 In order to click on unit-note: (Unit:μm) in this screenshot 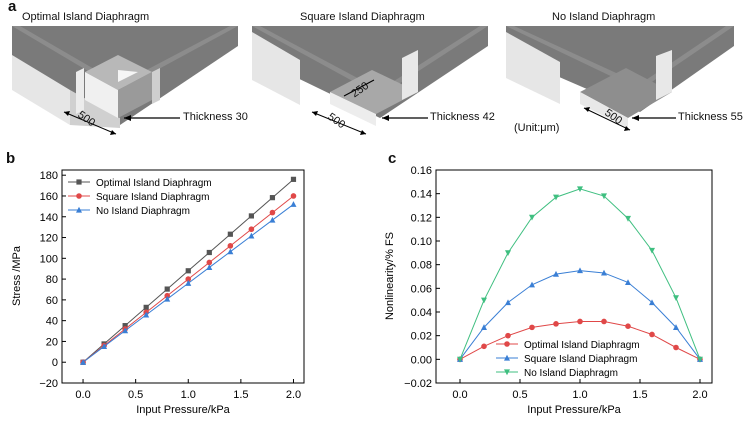, I will do `click(537, 128)`.